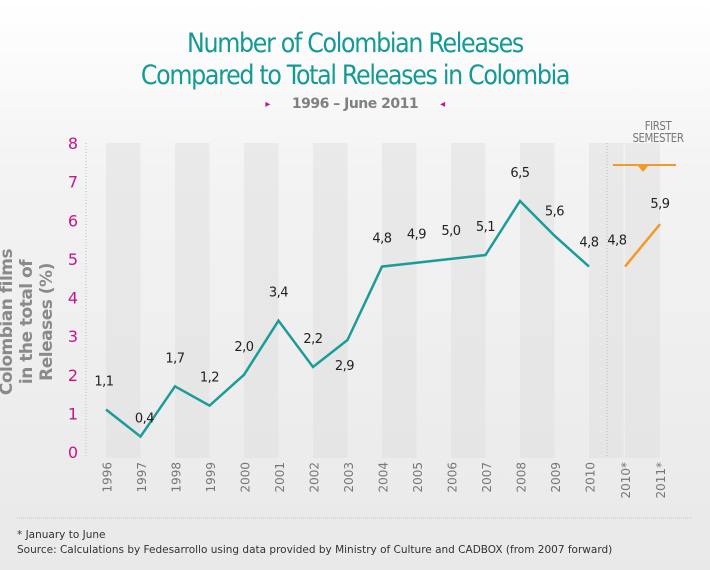 The width and height of the screenshot is (710, 570). What do you see at coordinates (355, 43) in the screenshot?
I see `chart-title-line1: Number of Colombian Releases` at bounding box center [355, 43].